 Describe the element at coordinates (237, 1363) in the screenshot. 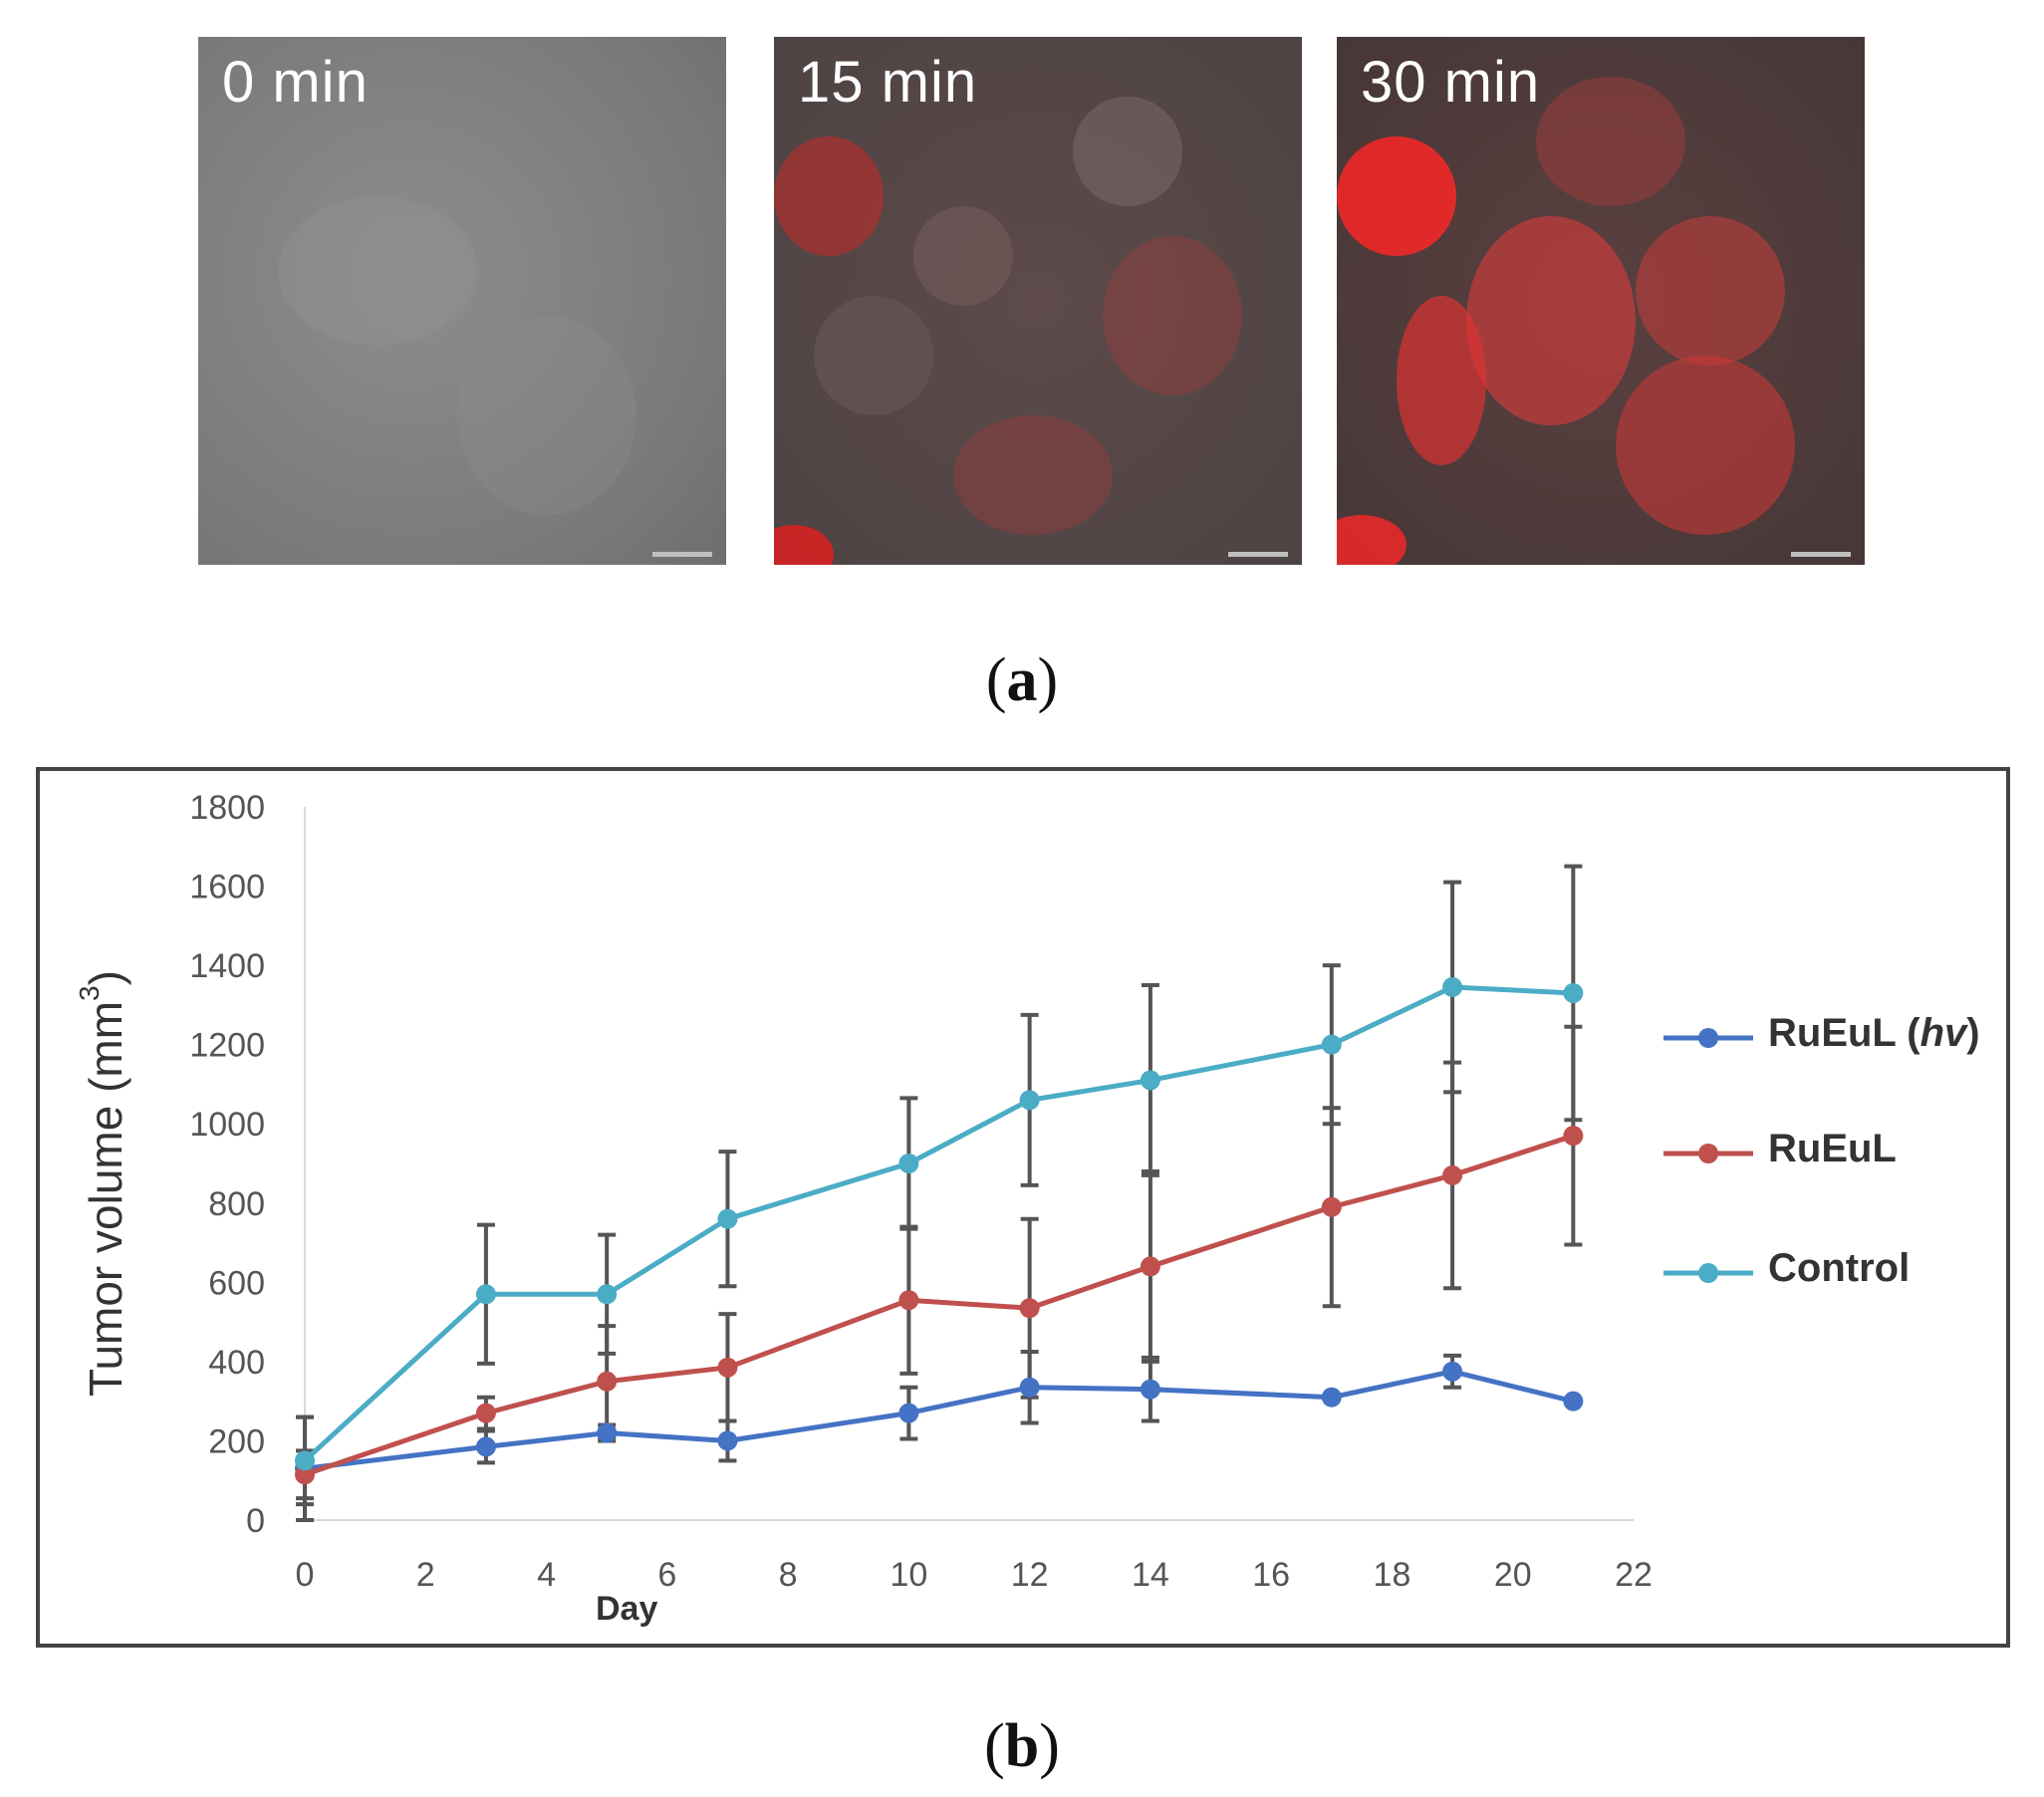

I see `y-tick-label: 400` at that location.